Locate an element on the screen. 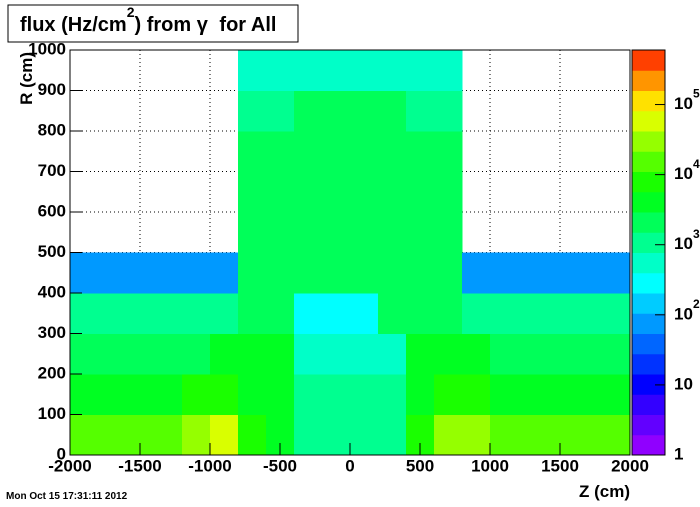  x-tick-label: 1000 is located at coordinates (490, 465).